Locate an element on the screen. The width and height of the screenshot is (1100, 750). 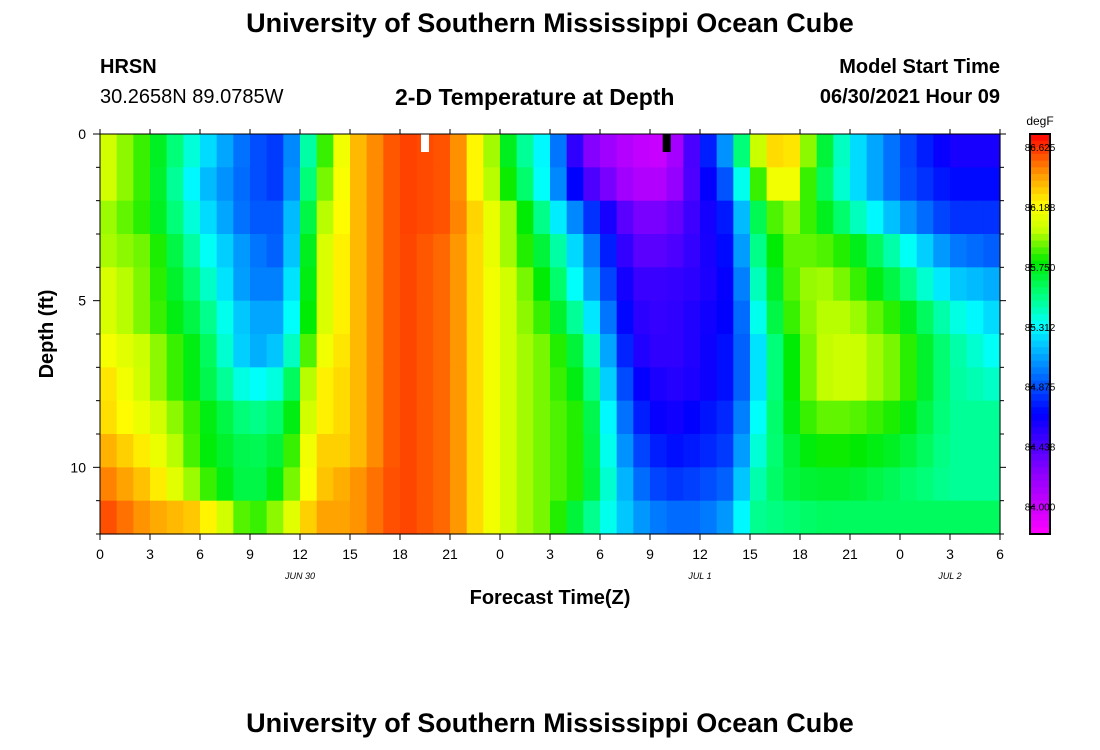
y-tick-label: 10 is located at coordinates (78, 467).